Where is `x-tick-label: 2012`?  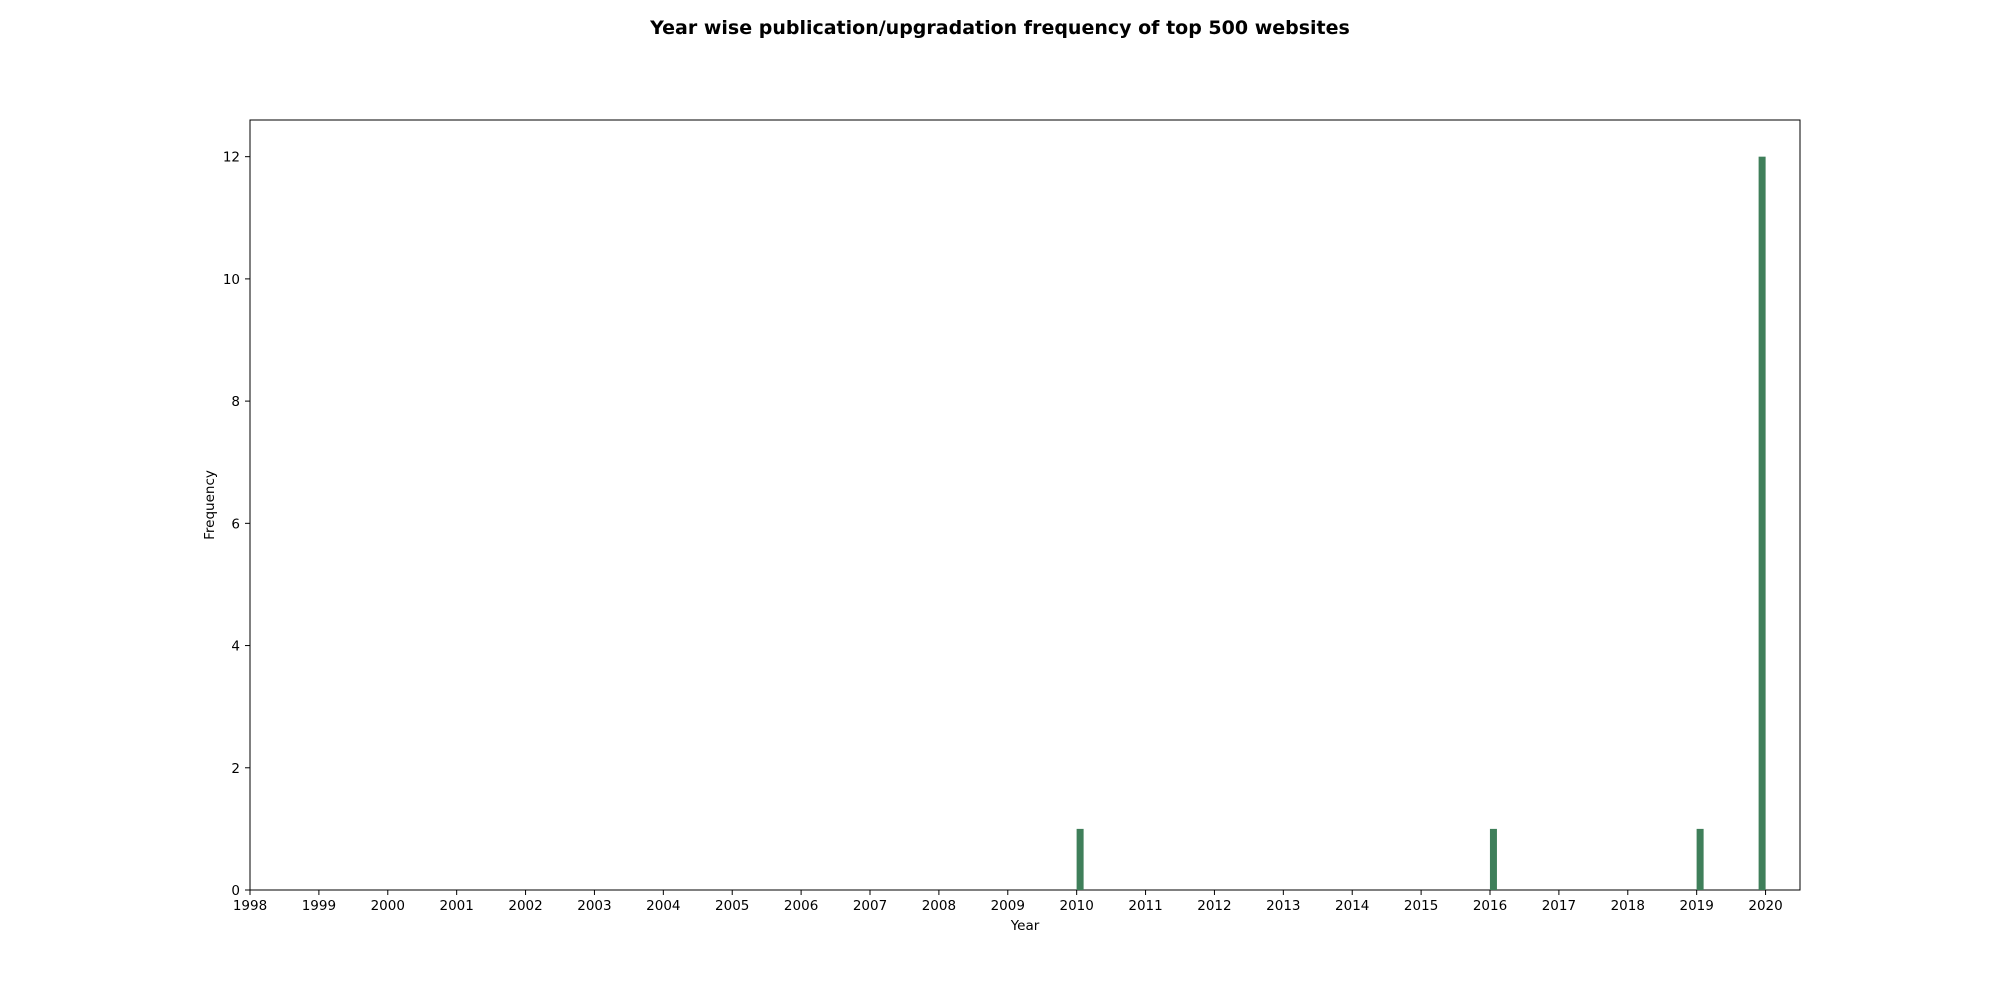
x-tick-label: 2012 is located at coordinates (1214, 906).